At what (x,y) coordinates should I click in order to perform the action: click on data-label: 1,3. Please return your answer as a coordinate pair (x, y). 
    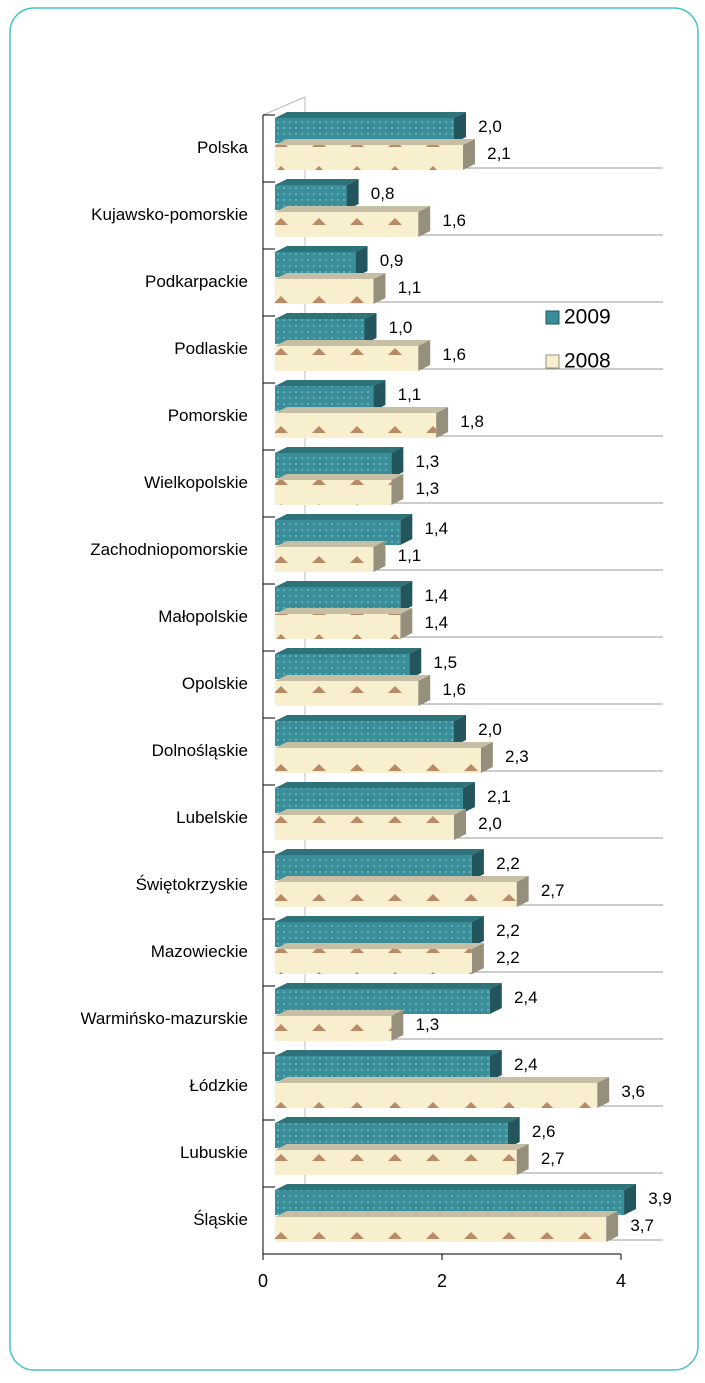
    Looking at the image, I should click on (428, 1024).